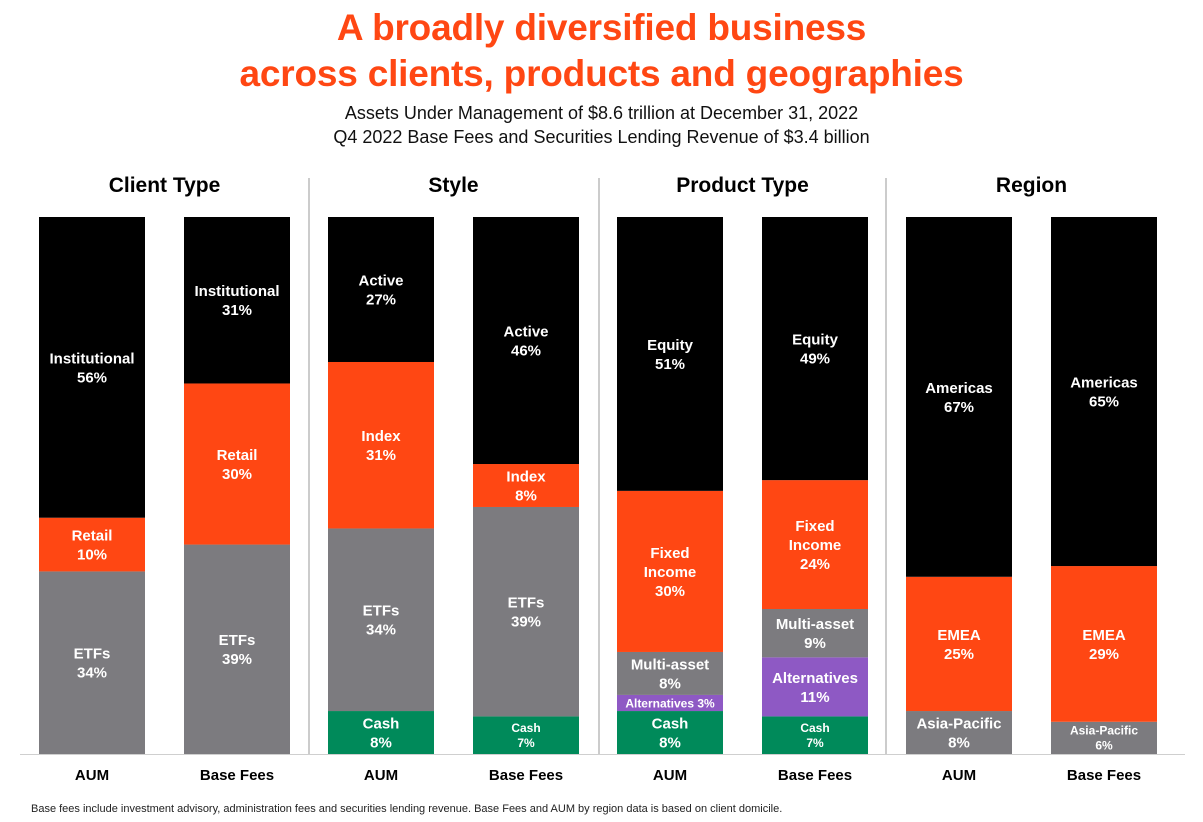 Image resolution: width=1203 pixels, height=822 pixels. Describe the element at coordinates (237, 301) in the screenshot. I see `segment-label-client-type-base-fees-institutional: Institutional 31%` at that location.